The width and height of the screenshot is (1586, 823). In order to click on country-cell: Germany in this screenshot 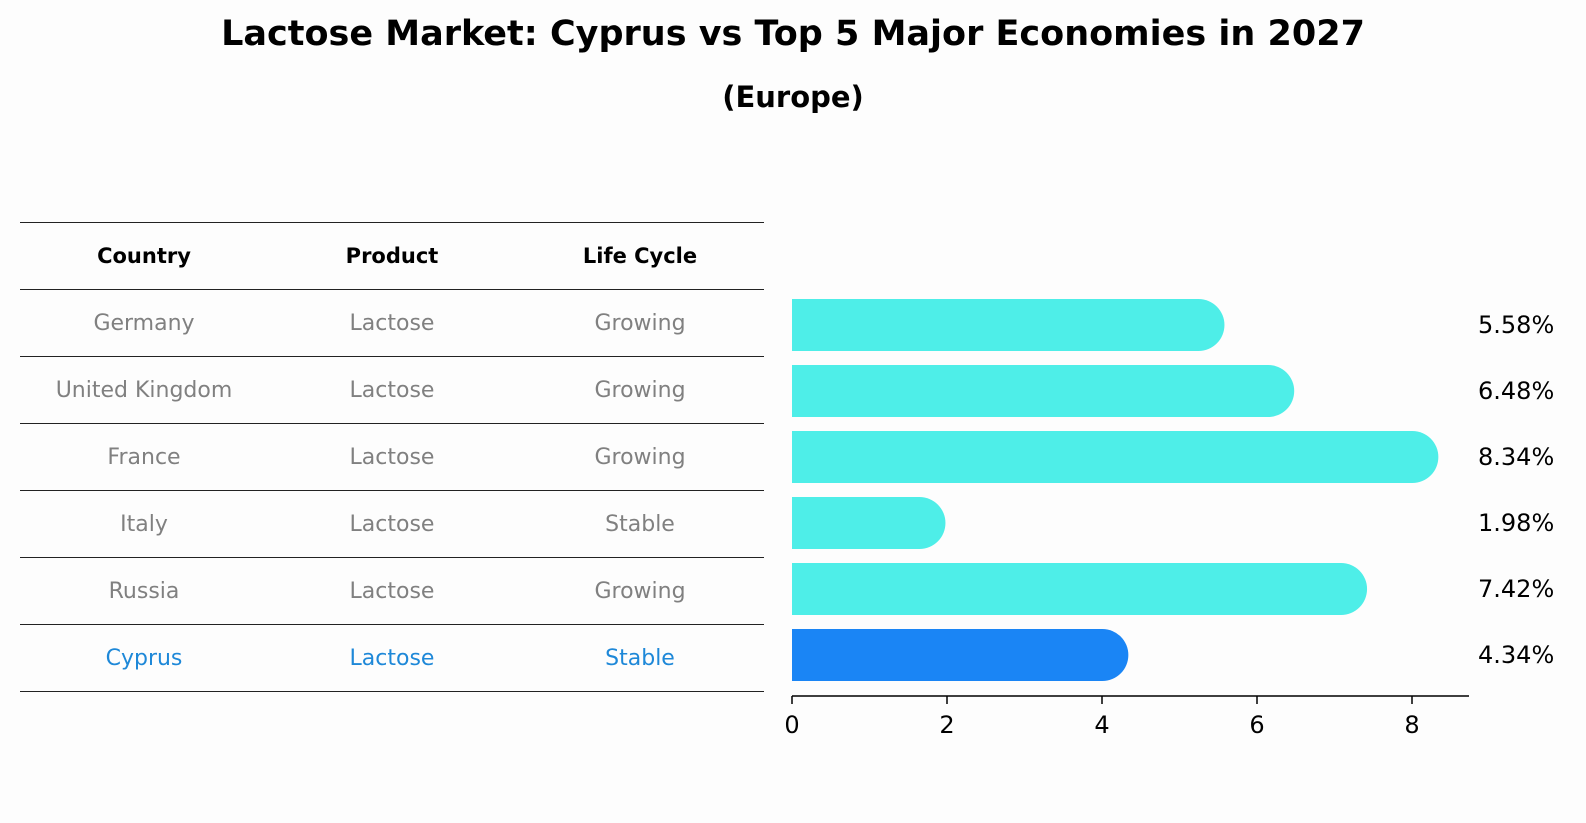, I will do `click(144, 323)`.